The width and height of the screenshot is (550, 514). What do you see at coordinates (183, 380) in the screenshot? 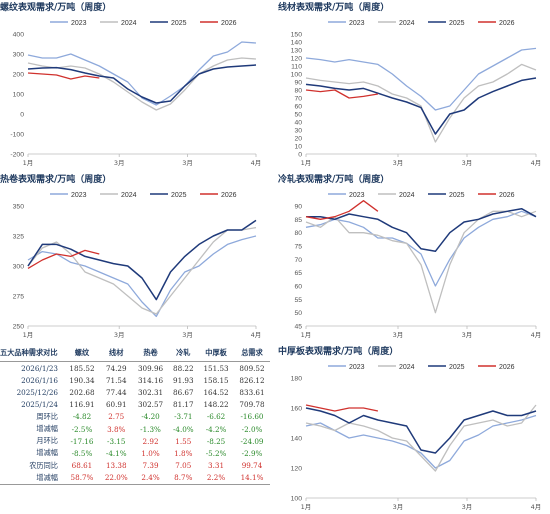
I see `table-cell: 91.93` at bounding box center [183, 380].